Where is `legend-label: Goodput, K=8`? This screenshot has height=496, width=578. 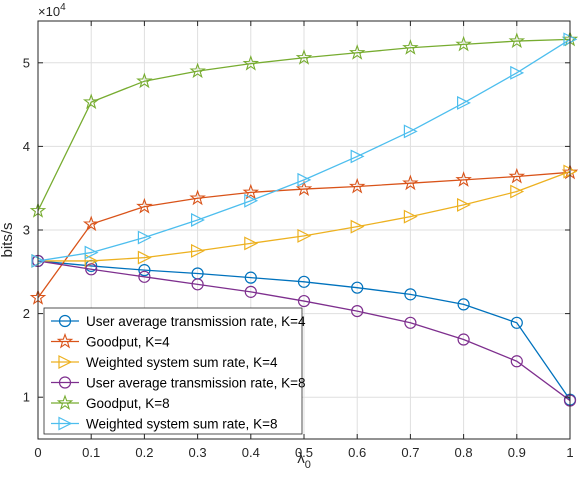
legend-label: Goodput, K=8 is located at coordinates (128, 403).